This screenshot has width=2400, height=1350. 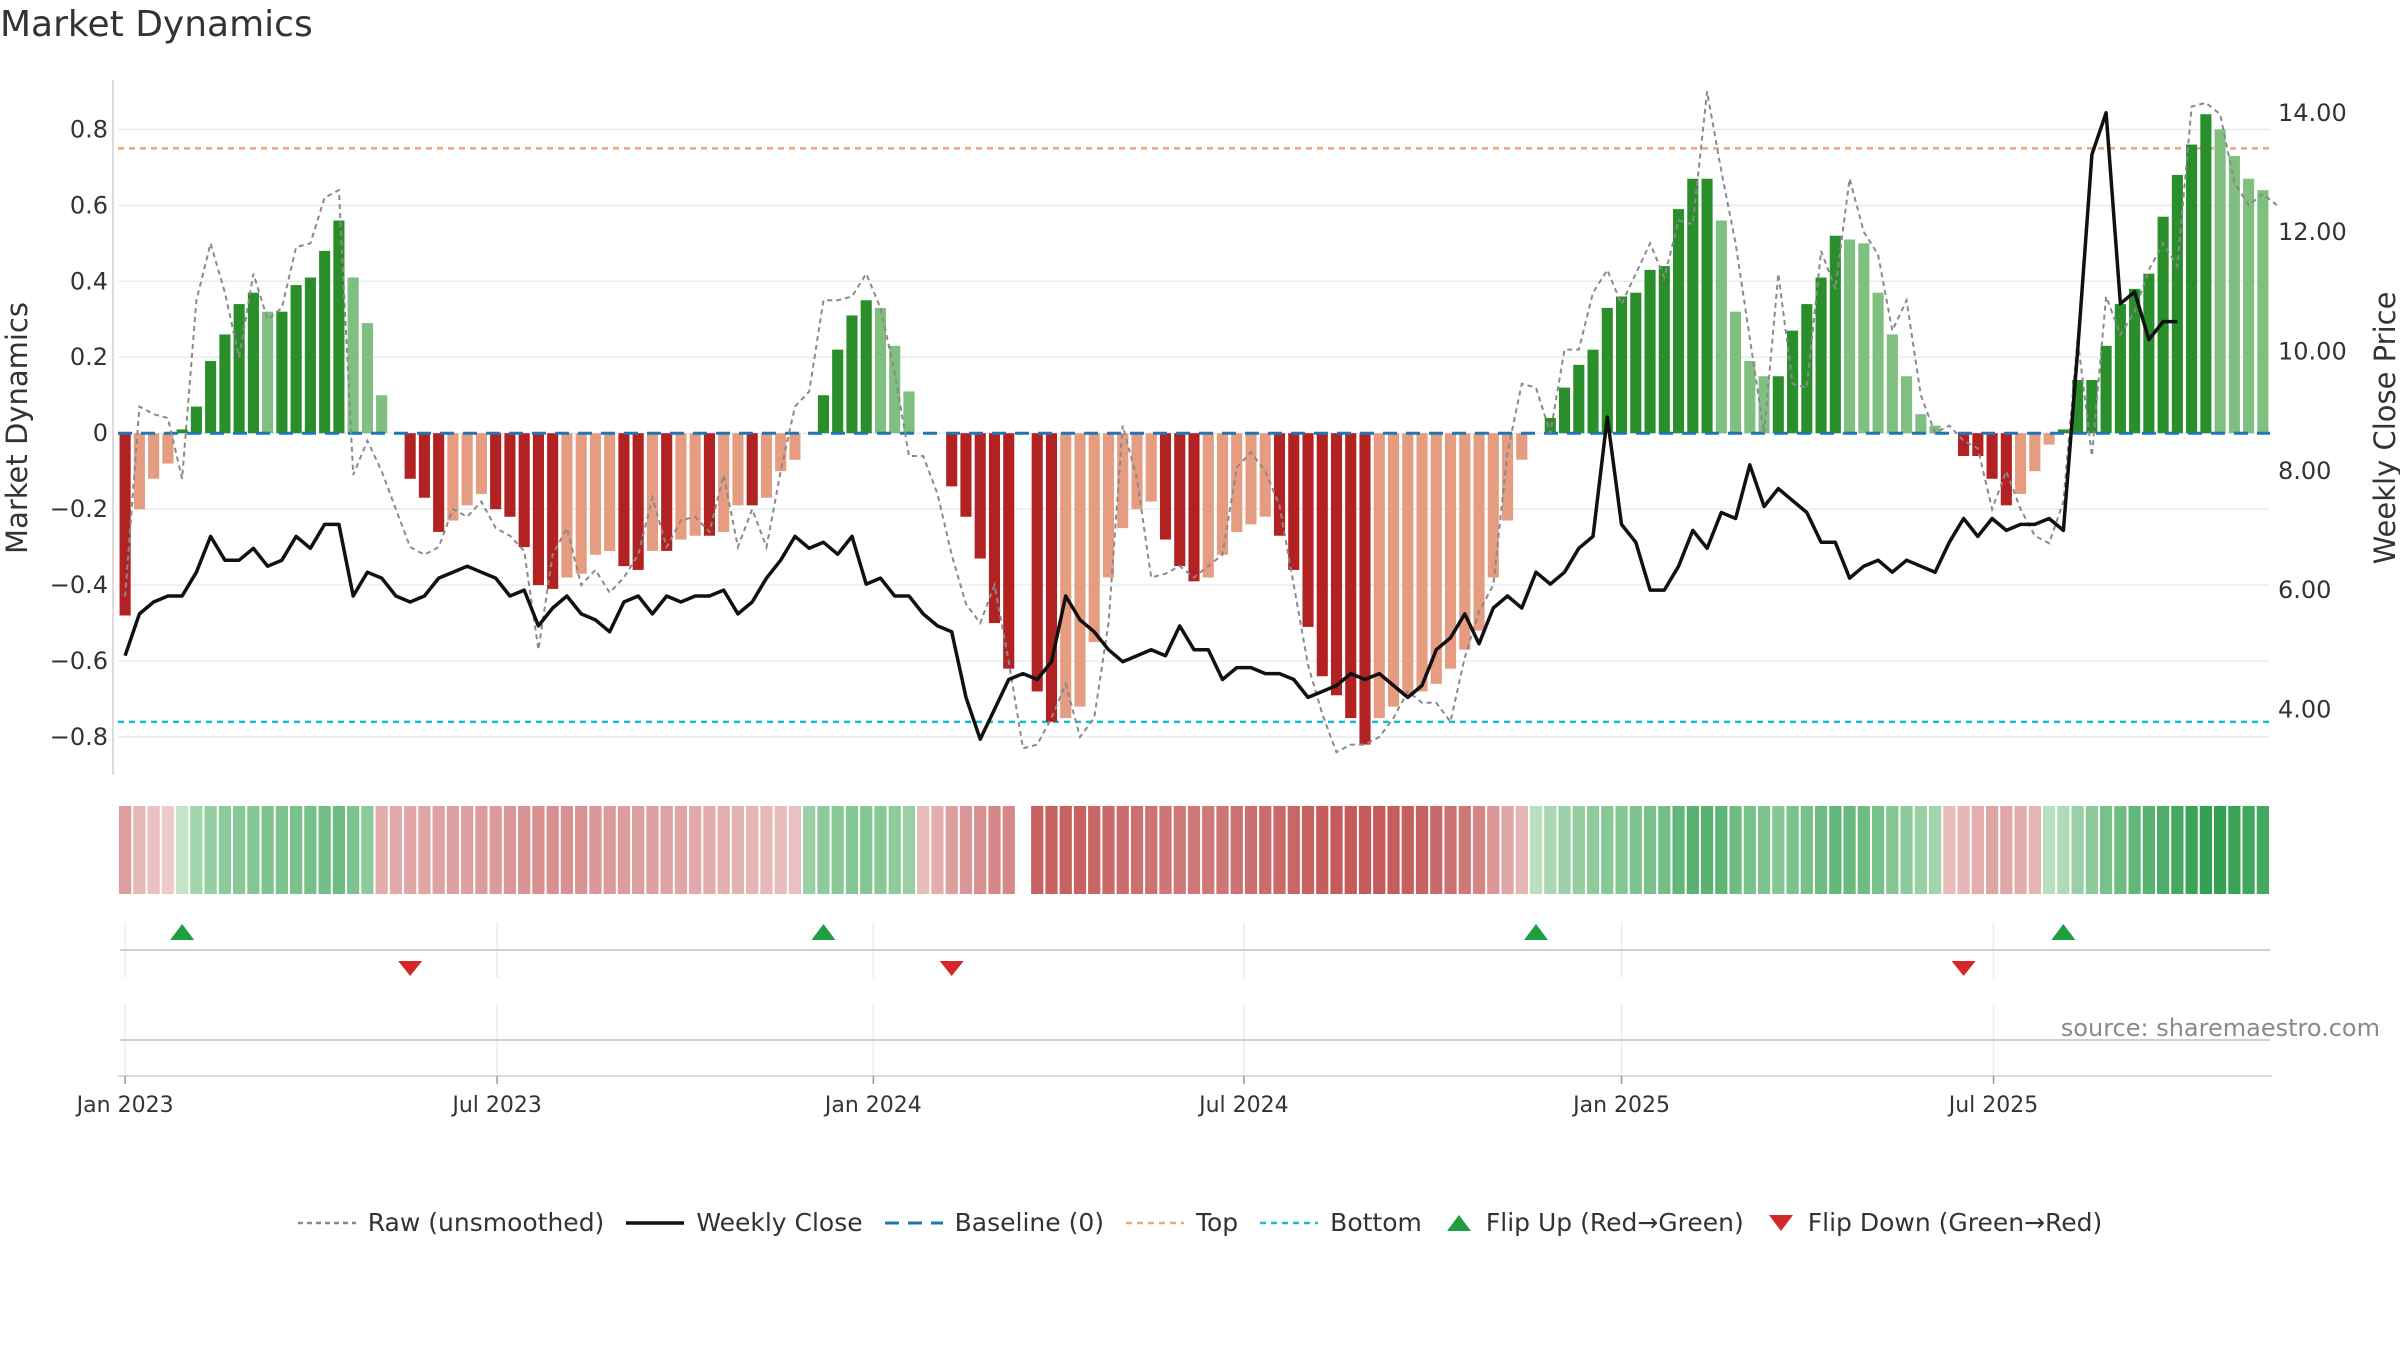 I want to click on legend-swatch-top, so click(x=1154, y=1223).